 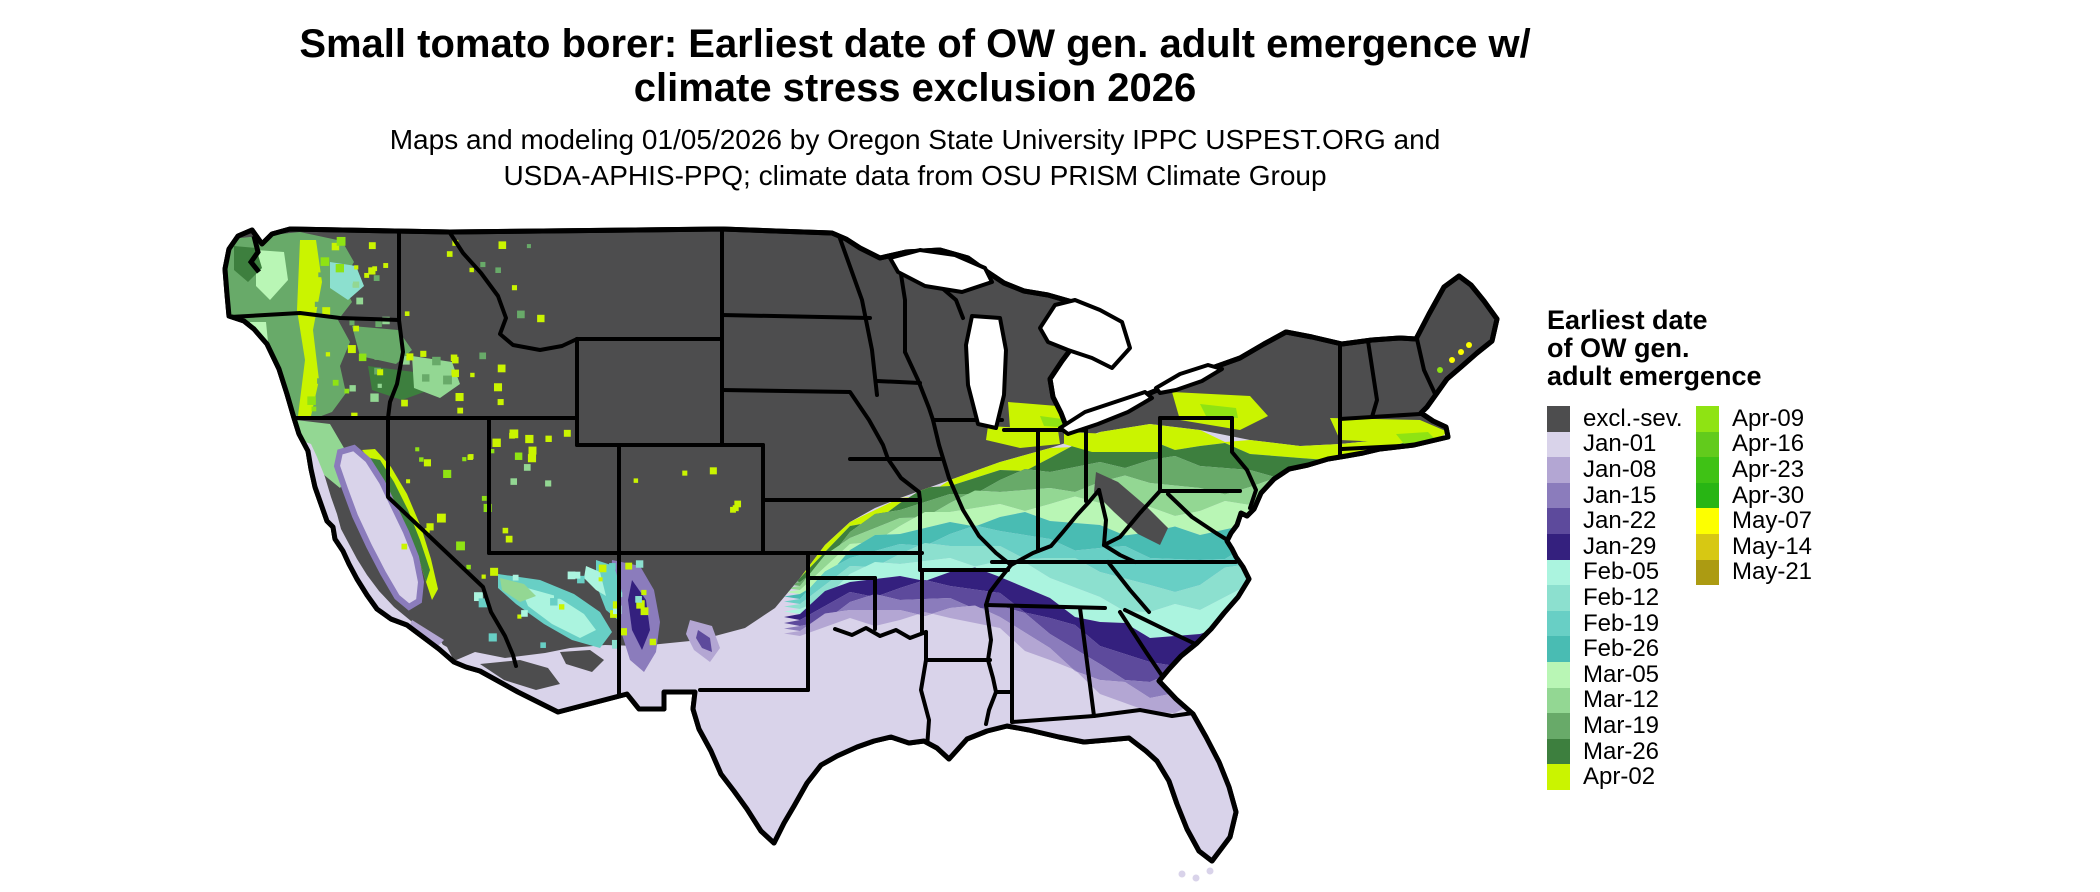 What do you see at coordinates (1615, 572) in the screenshot?
I see `legend-row: Feb-05` at bounding box center [1615, 572].